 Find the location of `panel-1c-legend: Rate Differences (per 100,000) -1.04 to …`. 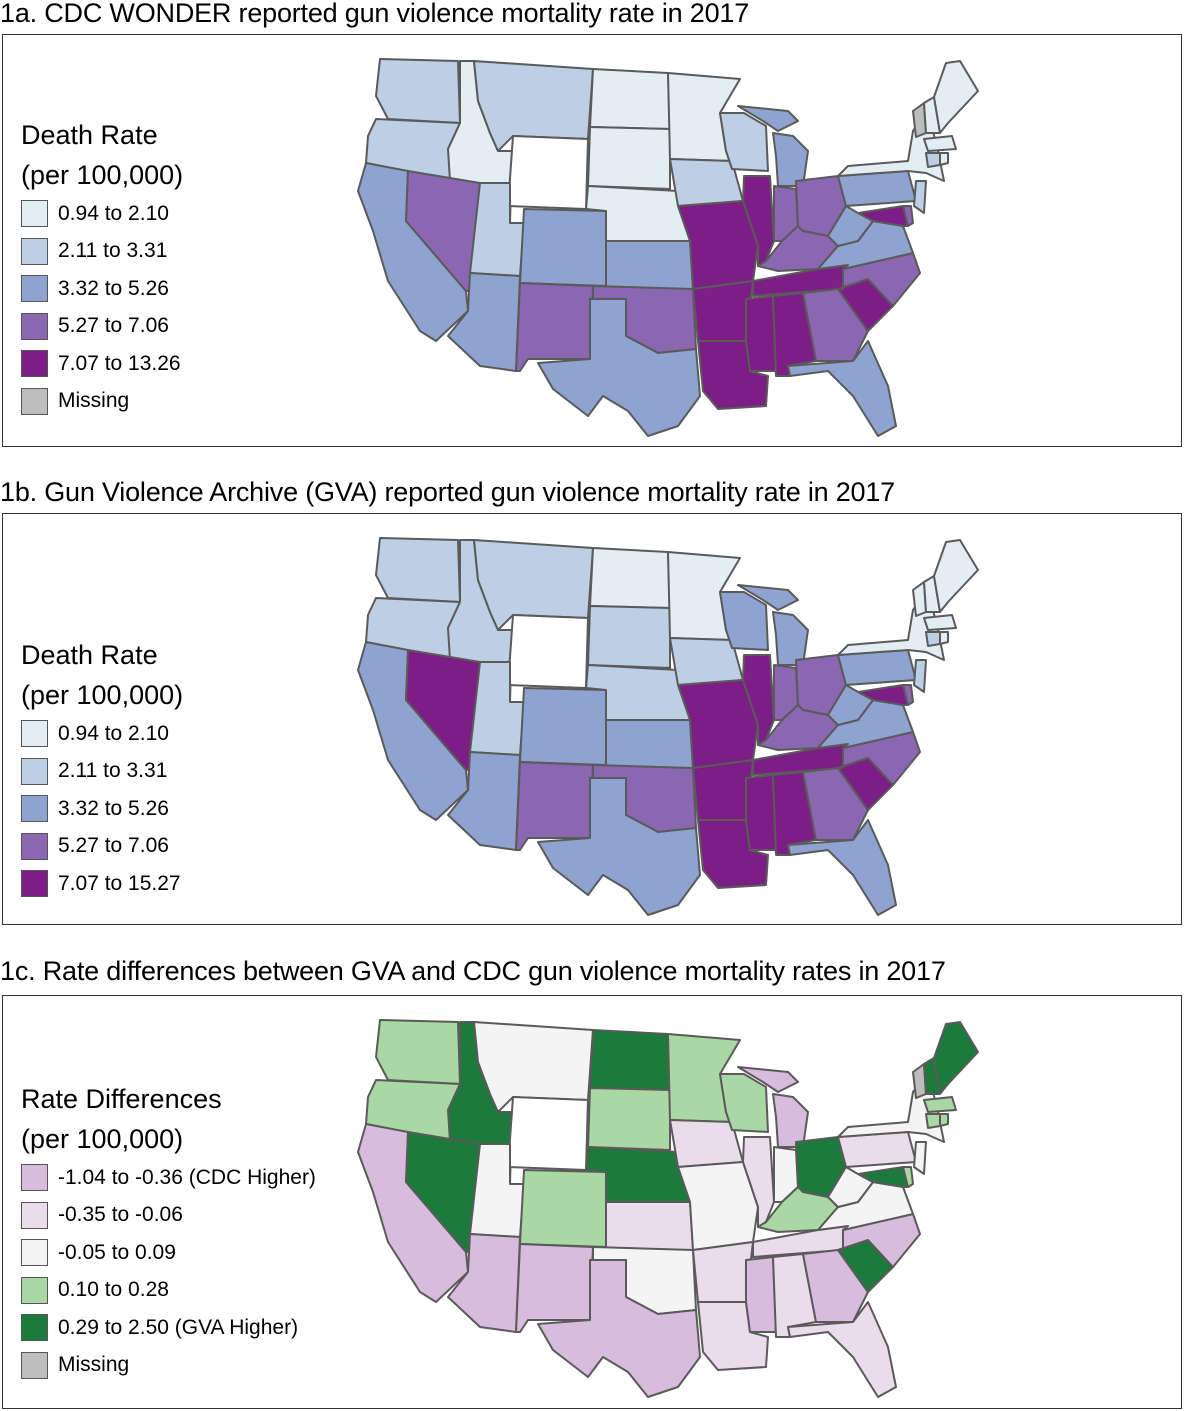

panel-1c-legend: Rate Differences (per 100,000) -1.04 to … is located at coordinates (168, 1231).